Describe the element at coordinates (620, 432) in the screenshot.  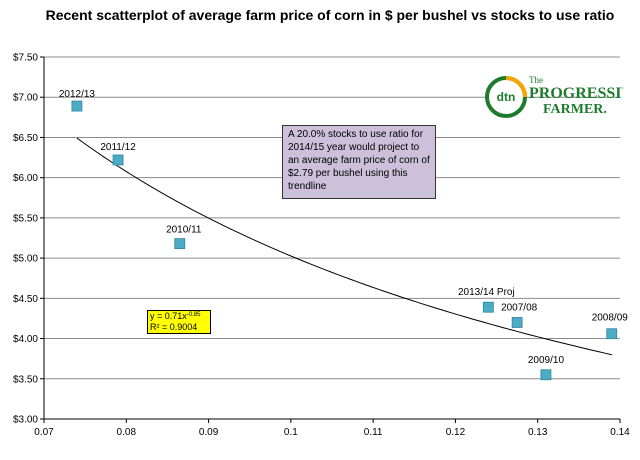
I see `x-tick-label: 0.14` at that location.